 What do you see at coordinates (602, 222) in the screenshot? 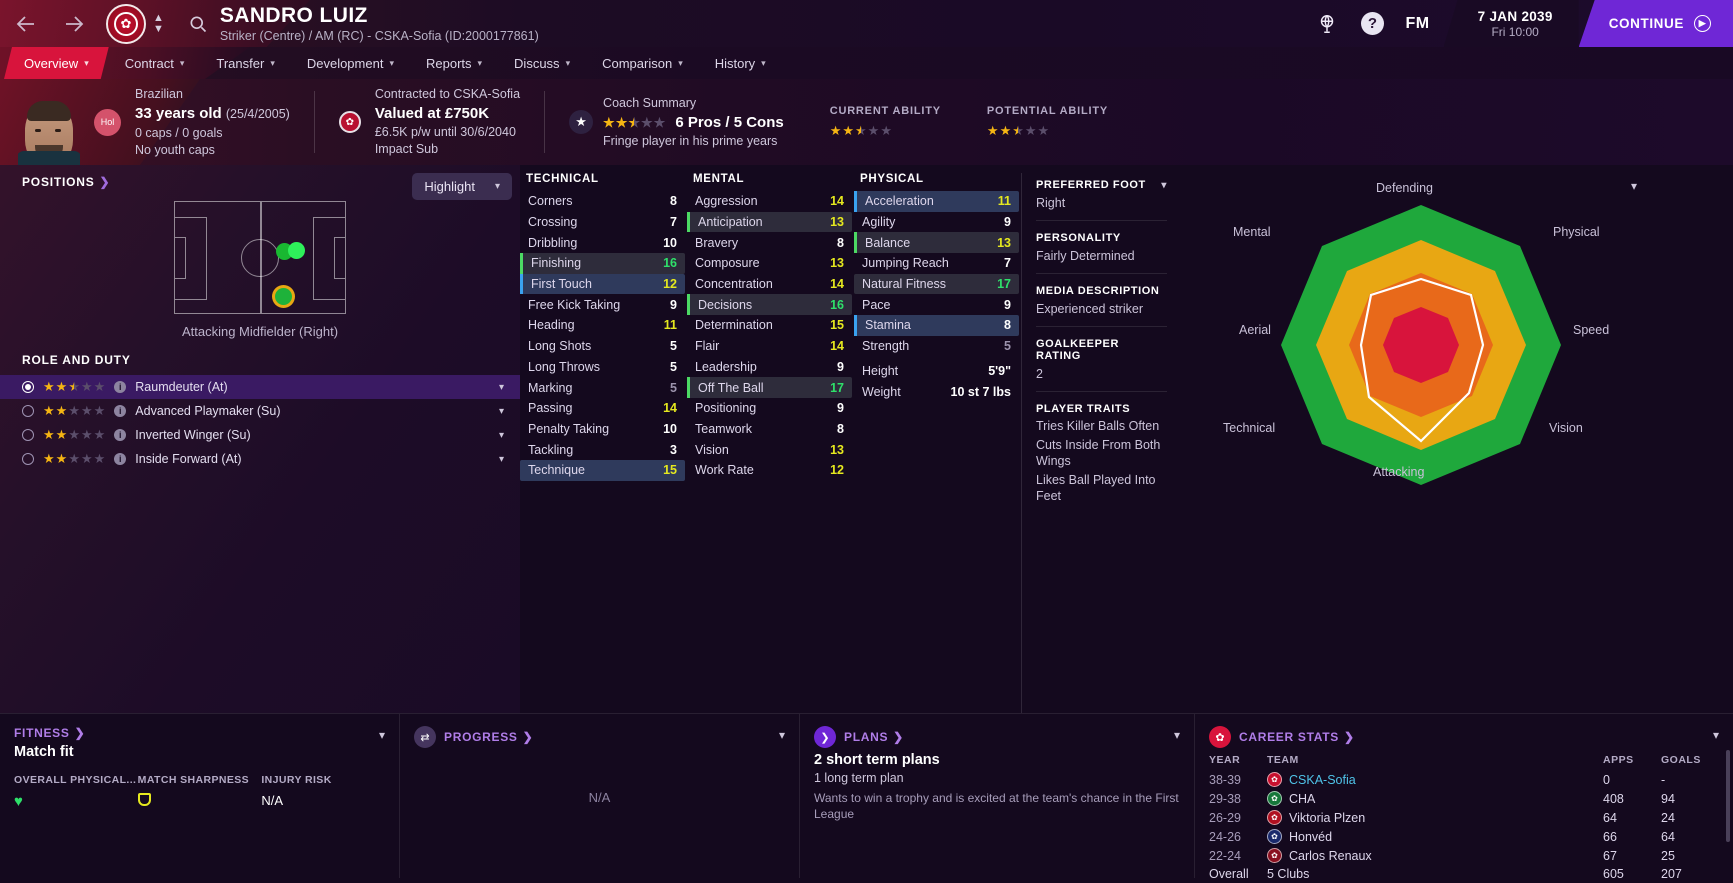
I see `attribute-row: Crossing 7` at bounding box center [602, 222].